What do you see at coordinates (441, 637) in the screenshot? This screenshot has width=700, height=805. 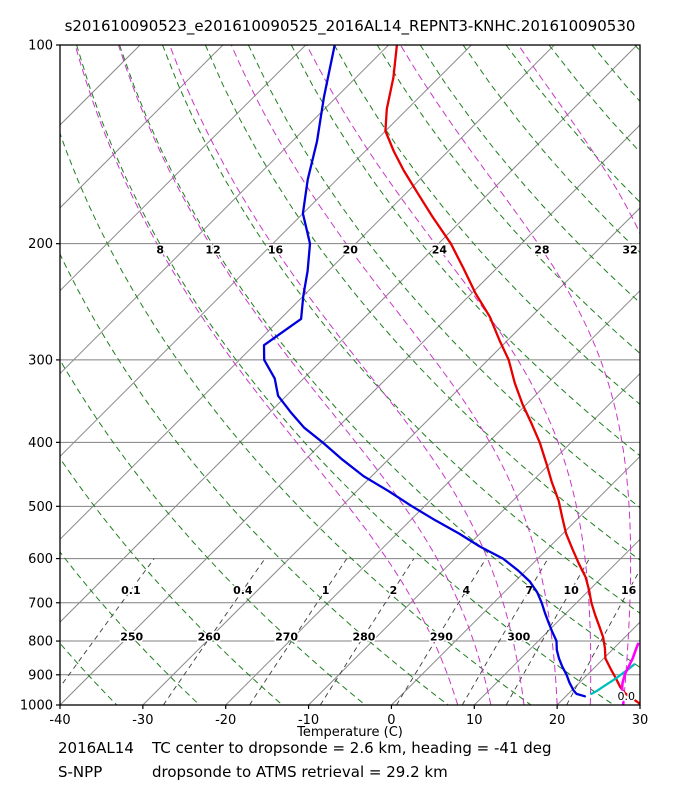 I see `contour-label: 290` at bounding box center [441, 637].